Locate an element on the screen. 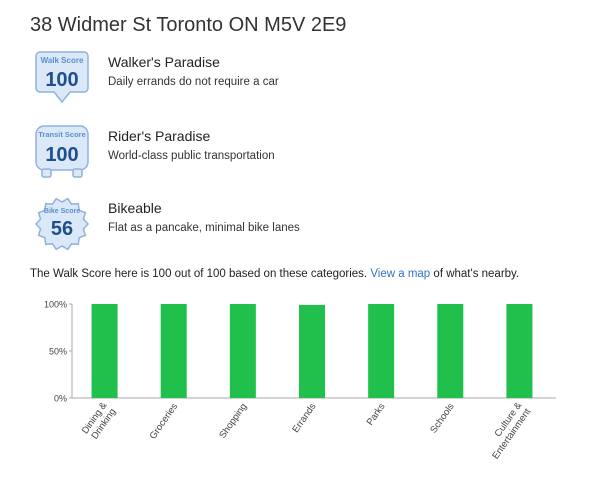  bike-score-description: Flat as a pancake, minimal bike lanes is located at coordinates (204, 228).